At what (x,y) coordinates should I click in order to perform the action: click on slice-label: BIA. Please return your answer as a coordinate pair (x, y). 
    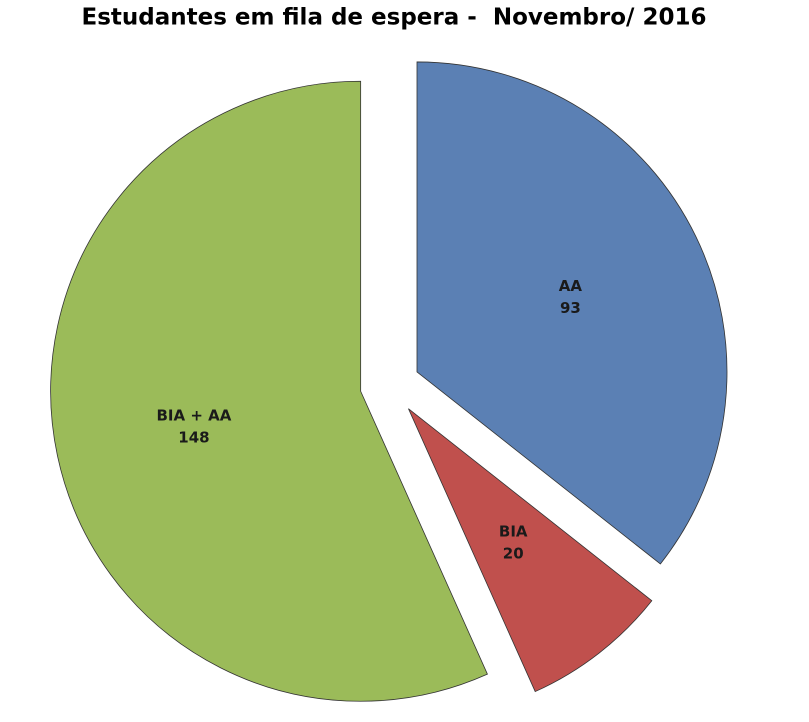
    Looking at the image, I should click on (513, 532).